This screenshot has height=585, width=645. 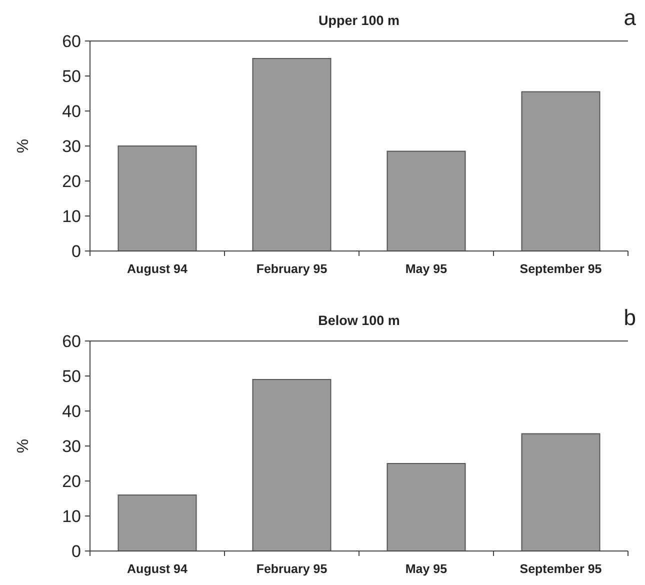 I want to click on text: b, so click(x=630, y=317).